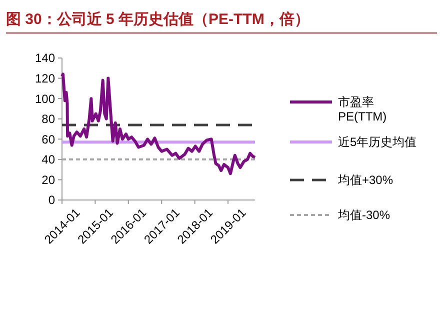 This screenshot has width=443, height=322. Describe the element at coordinates (52, 200) in the screenshot. I see `y-tick-label: 0` at that location.